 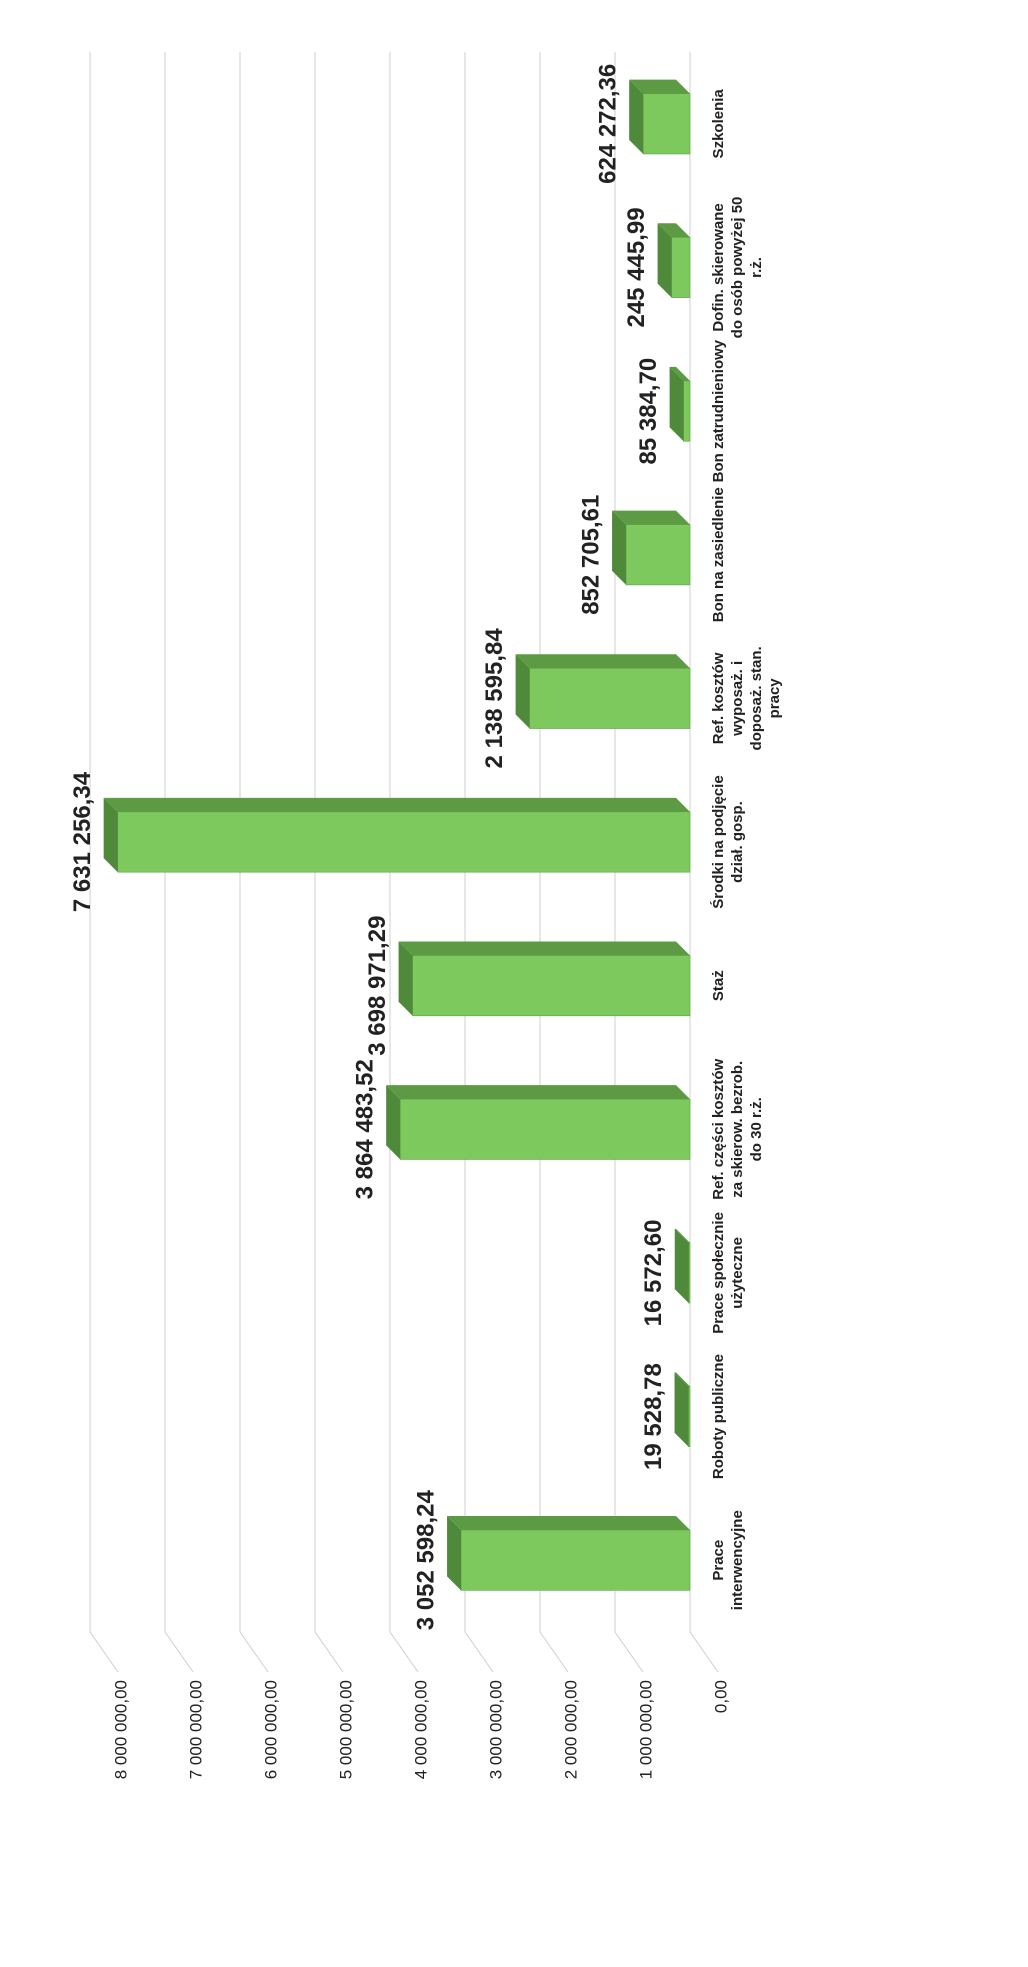 What do you see at coordinates (120, 1729) in the screenshot?
I see `y-tick-label: 8 000 000,00` at bounding box center [120, 1729].